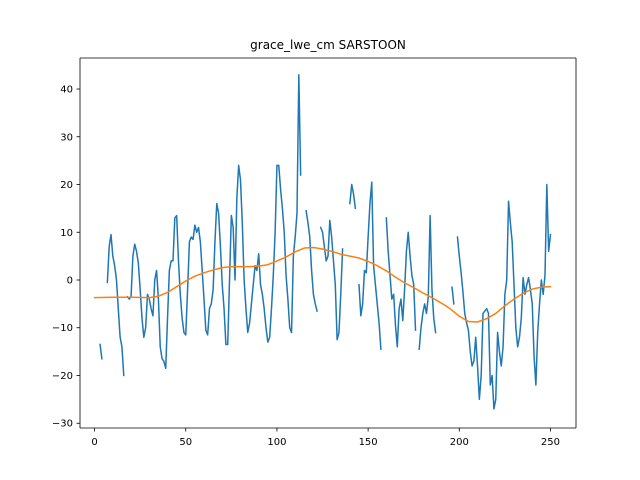 This screenshot has width=640, height=480. What do you see at coordinates (328, 45) in the screenshot?
I see `chart-title: grace_lwe_cm SARSTOON` at bounding box center [328, 45].